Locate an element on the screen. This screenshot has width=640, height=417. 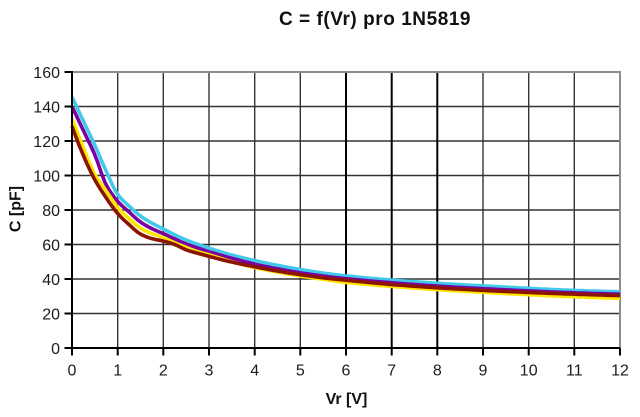
svg-text: 5 is located at coordinates (300, 371).